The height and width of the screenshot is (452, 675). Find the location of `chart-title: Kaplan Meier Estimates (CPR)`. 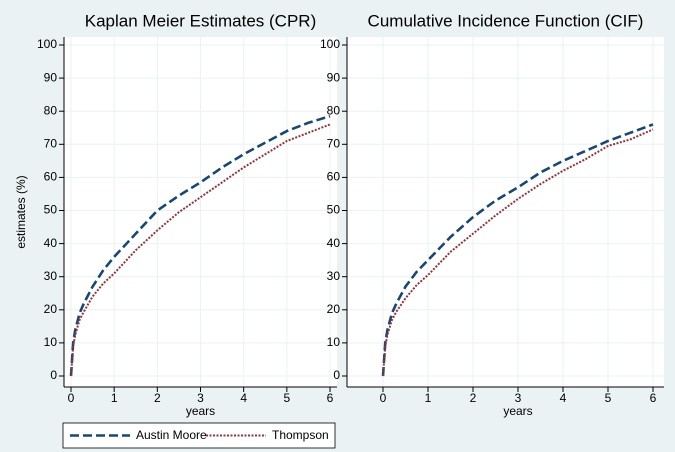

chart-title: Kaplan Meier Estimates (CPR) is located at coordinates (200, 20).